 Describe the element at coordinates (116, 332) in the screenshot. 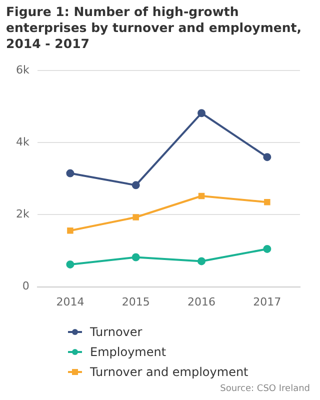

I see `legend-label: Turnover` at that location.